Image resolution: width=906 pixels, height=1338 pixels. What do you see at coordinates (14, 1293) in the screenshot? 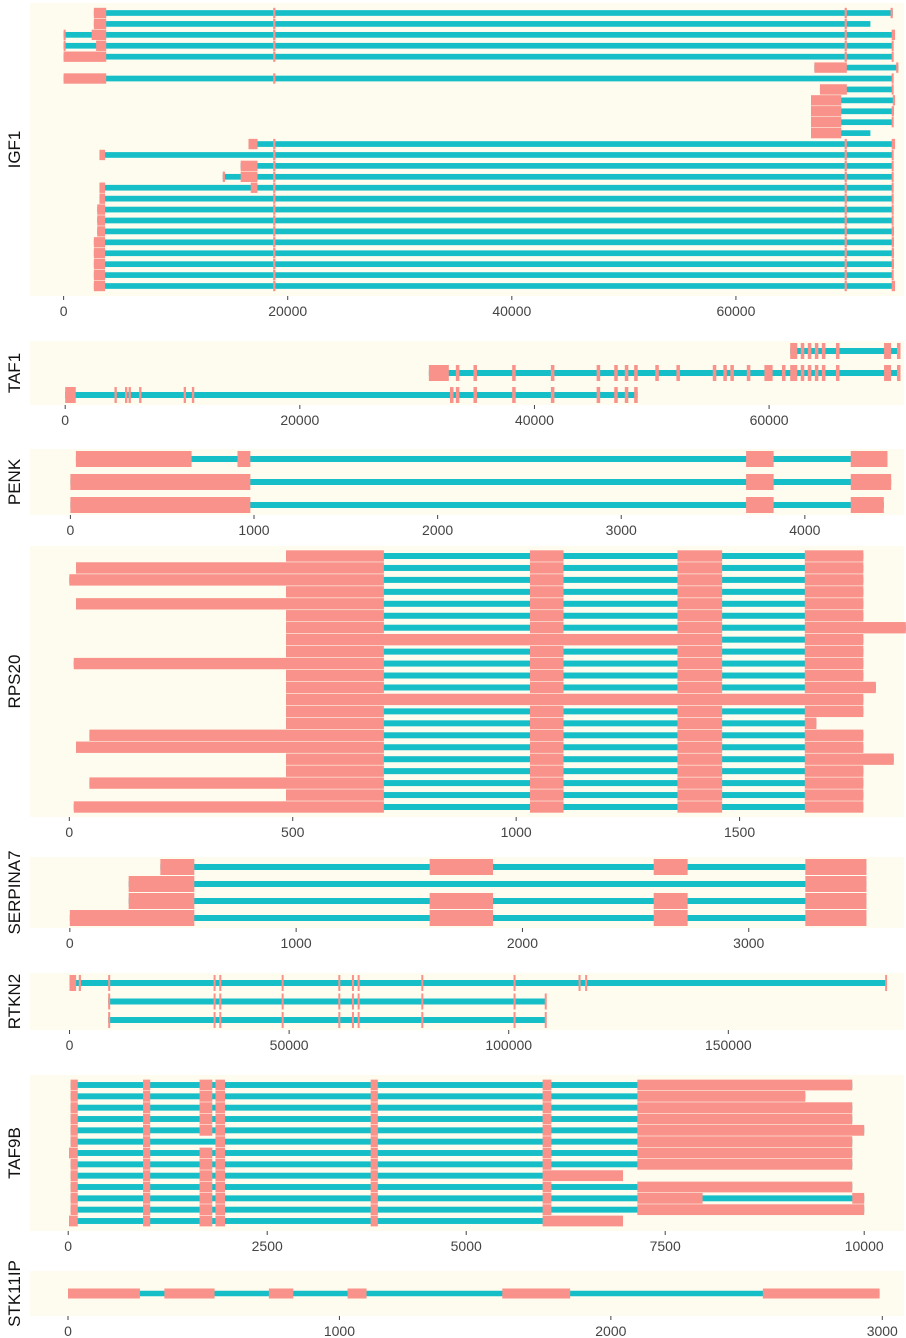
I see `gene-label: STK11IP` at bounding box center [14, 1293].